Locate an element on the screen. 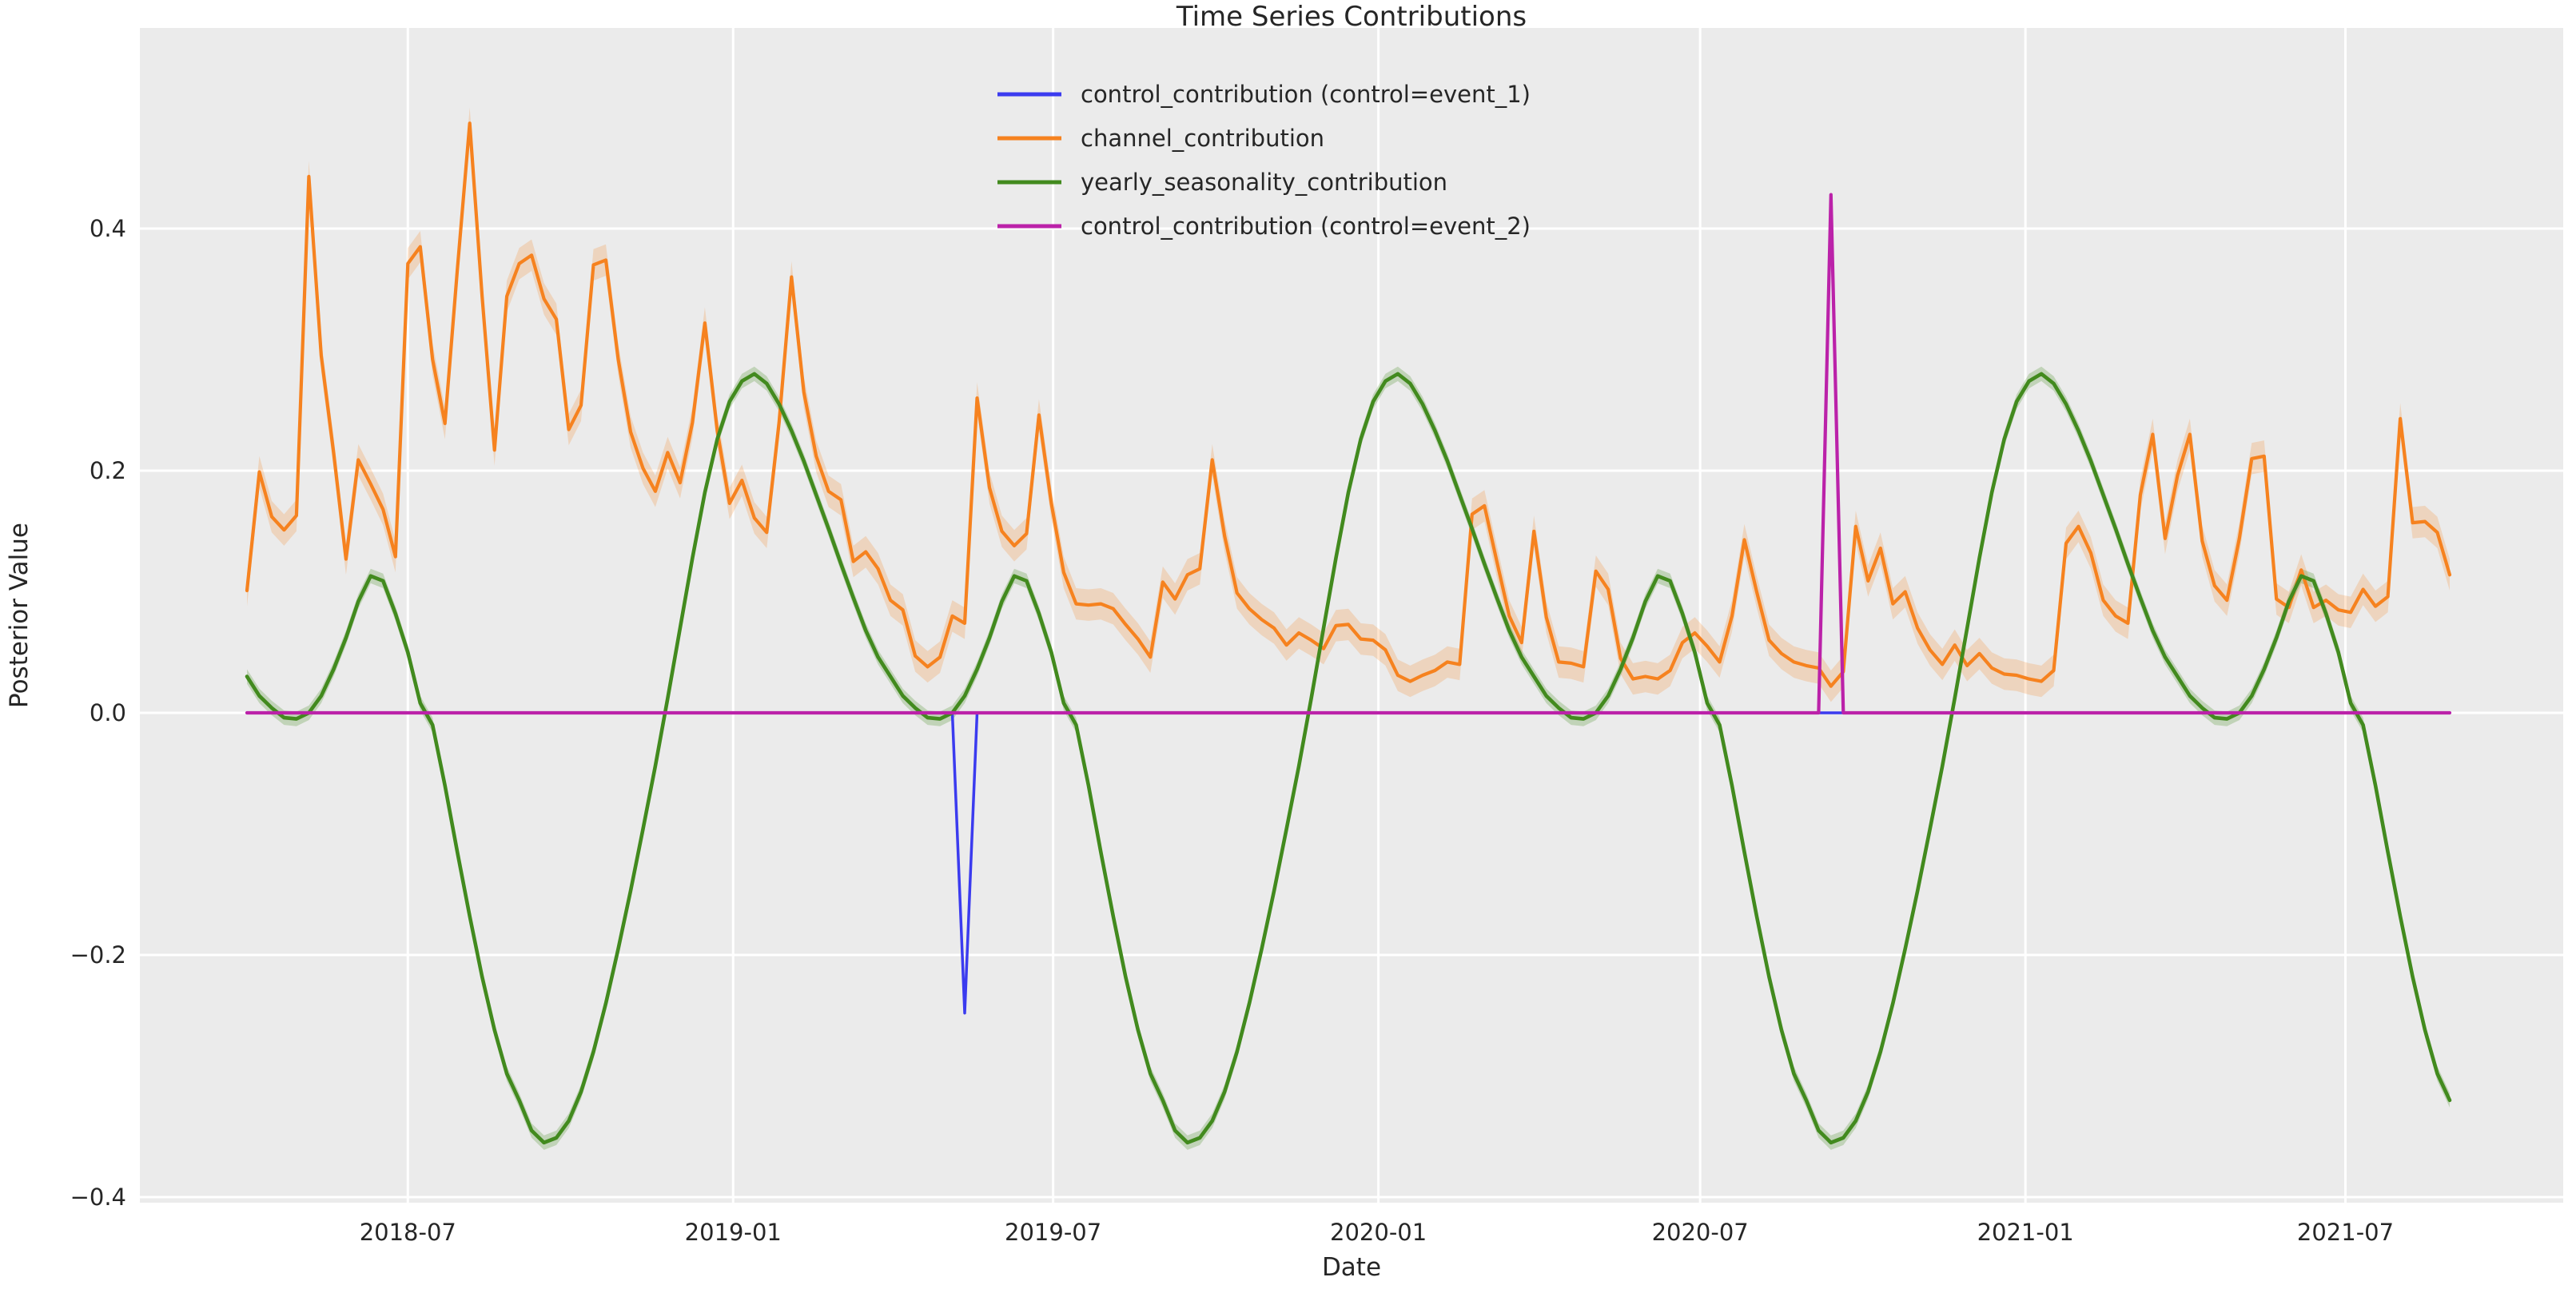  legend-item: yearly_seasonality_contribution is located at coordinates (1222, 182).